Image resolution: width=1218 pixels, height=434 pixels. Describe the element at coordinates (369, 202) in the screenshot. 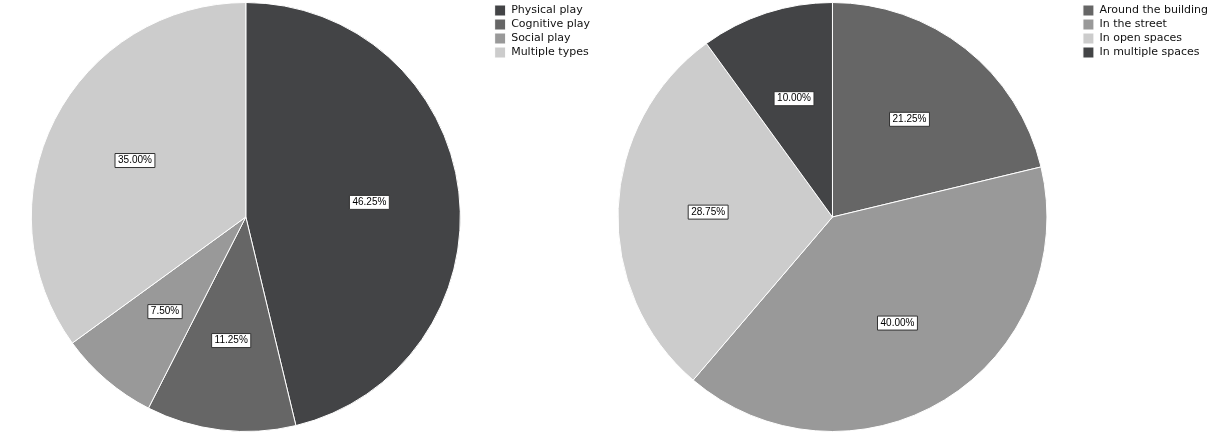

I see `data-label: 46.25%` at that location.